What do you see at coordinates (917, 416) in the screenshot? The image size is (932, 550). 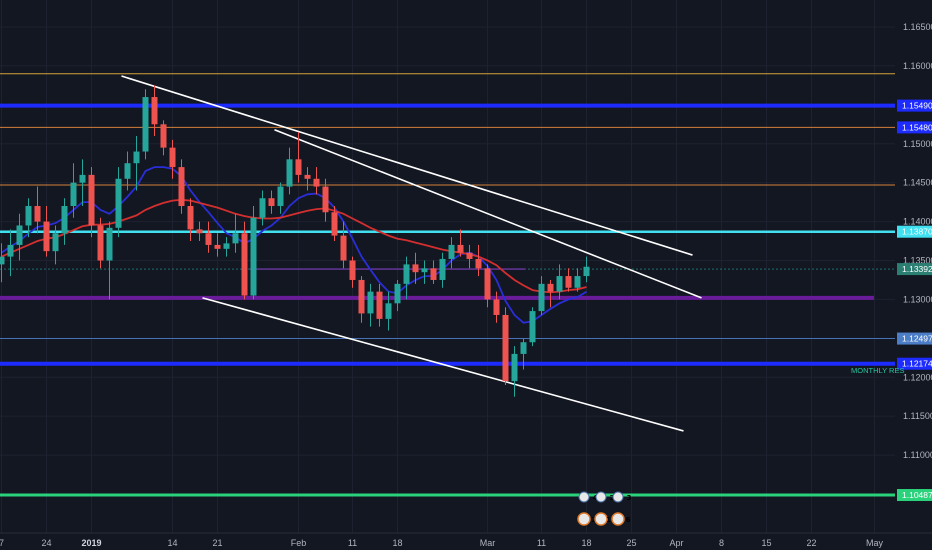 I see `price-tick-label: 1.11500` at bounding box center [917, 416].